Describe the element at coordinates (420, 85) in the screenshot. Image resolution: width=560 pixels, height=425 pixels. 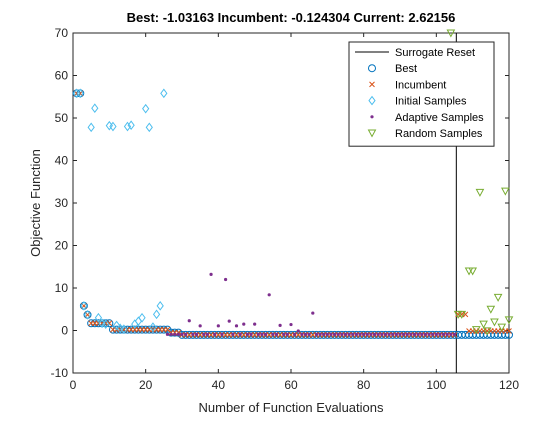
I see `legend-label: Incumbent` at that location.